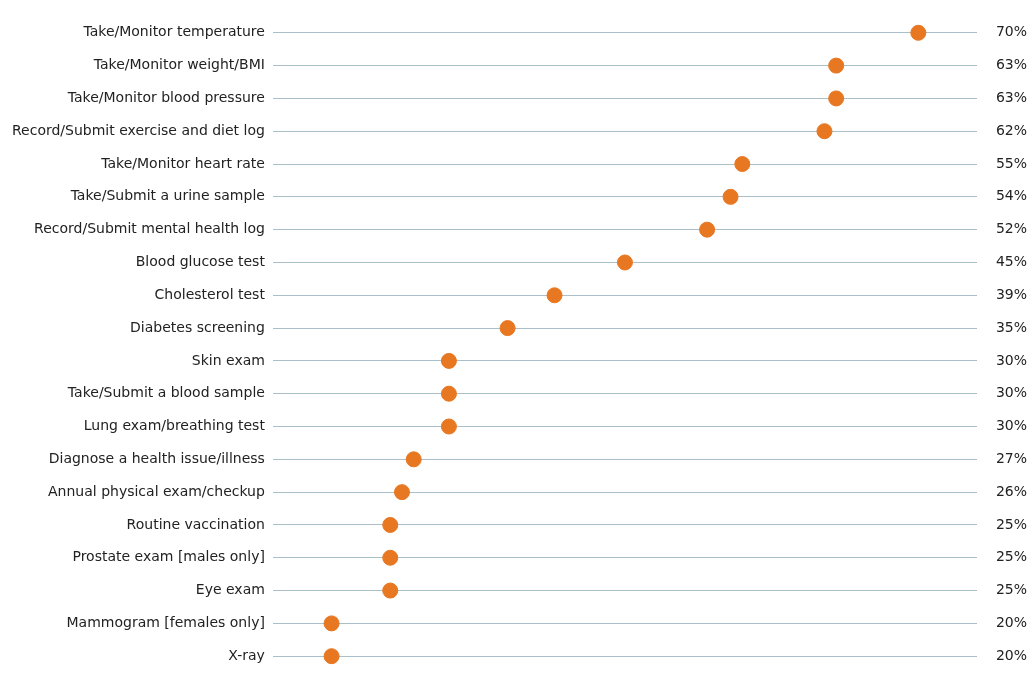 The image size is (1032, 689). What do you see at coordinates (149, 228) in the screenshot?
I see `y-tick-label: Record/Submit mental health log` at bounding box center [149, 228].